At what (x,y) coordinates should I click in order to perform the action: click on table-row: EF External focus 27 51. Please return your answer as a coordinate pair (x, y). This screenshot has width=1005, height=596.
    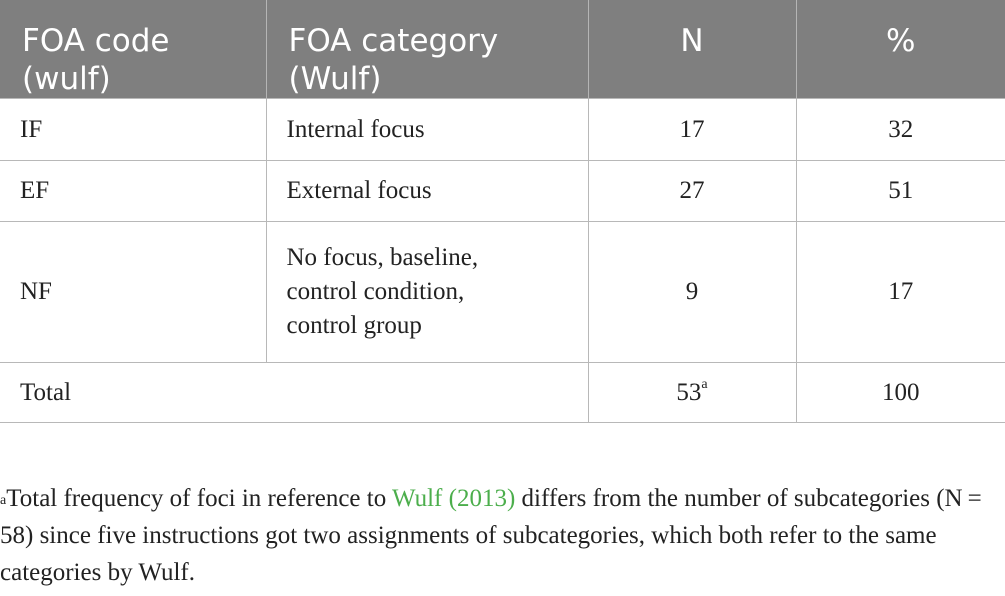
    Looking at the image, I should click on (502, 191).